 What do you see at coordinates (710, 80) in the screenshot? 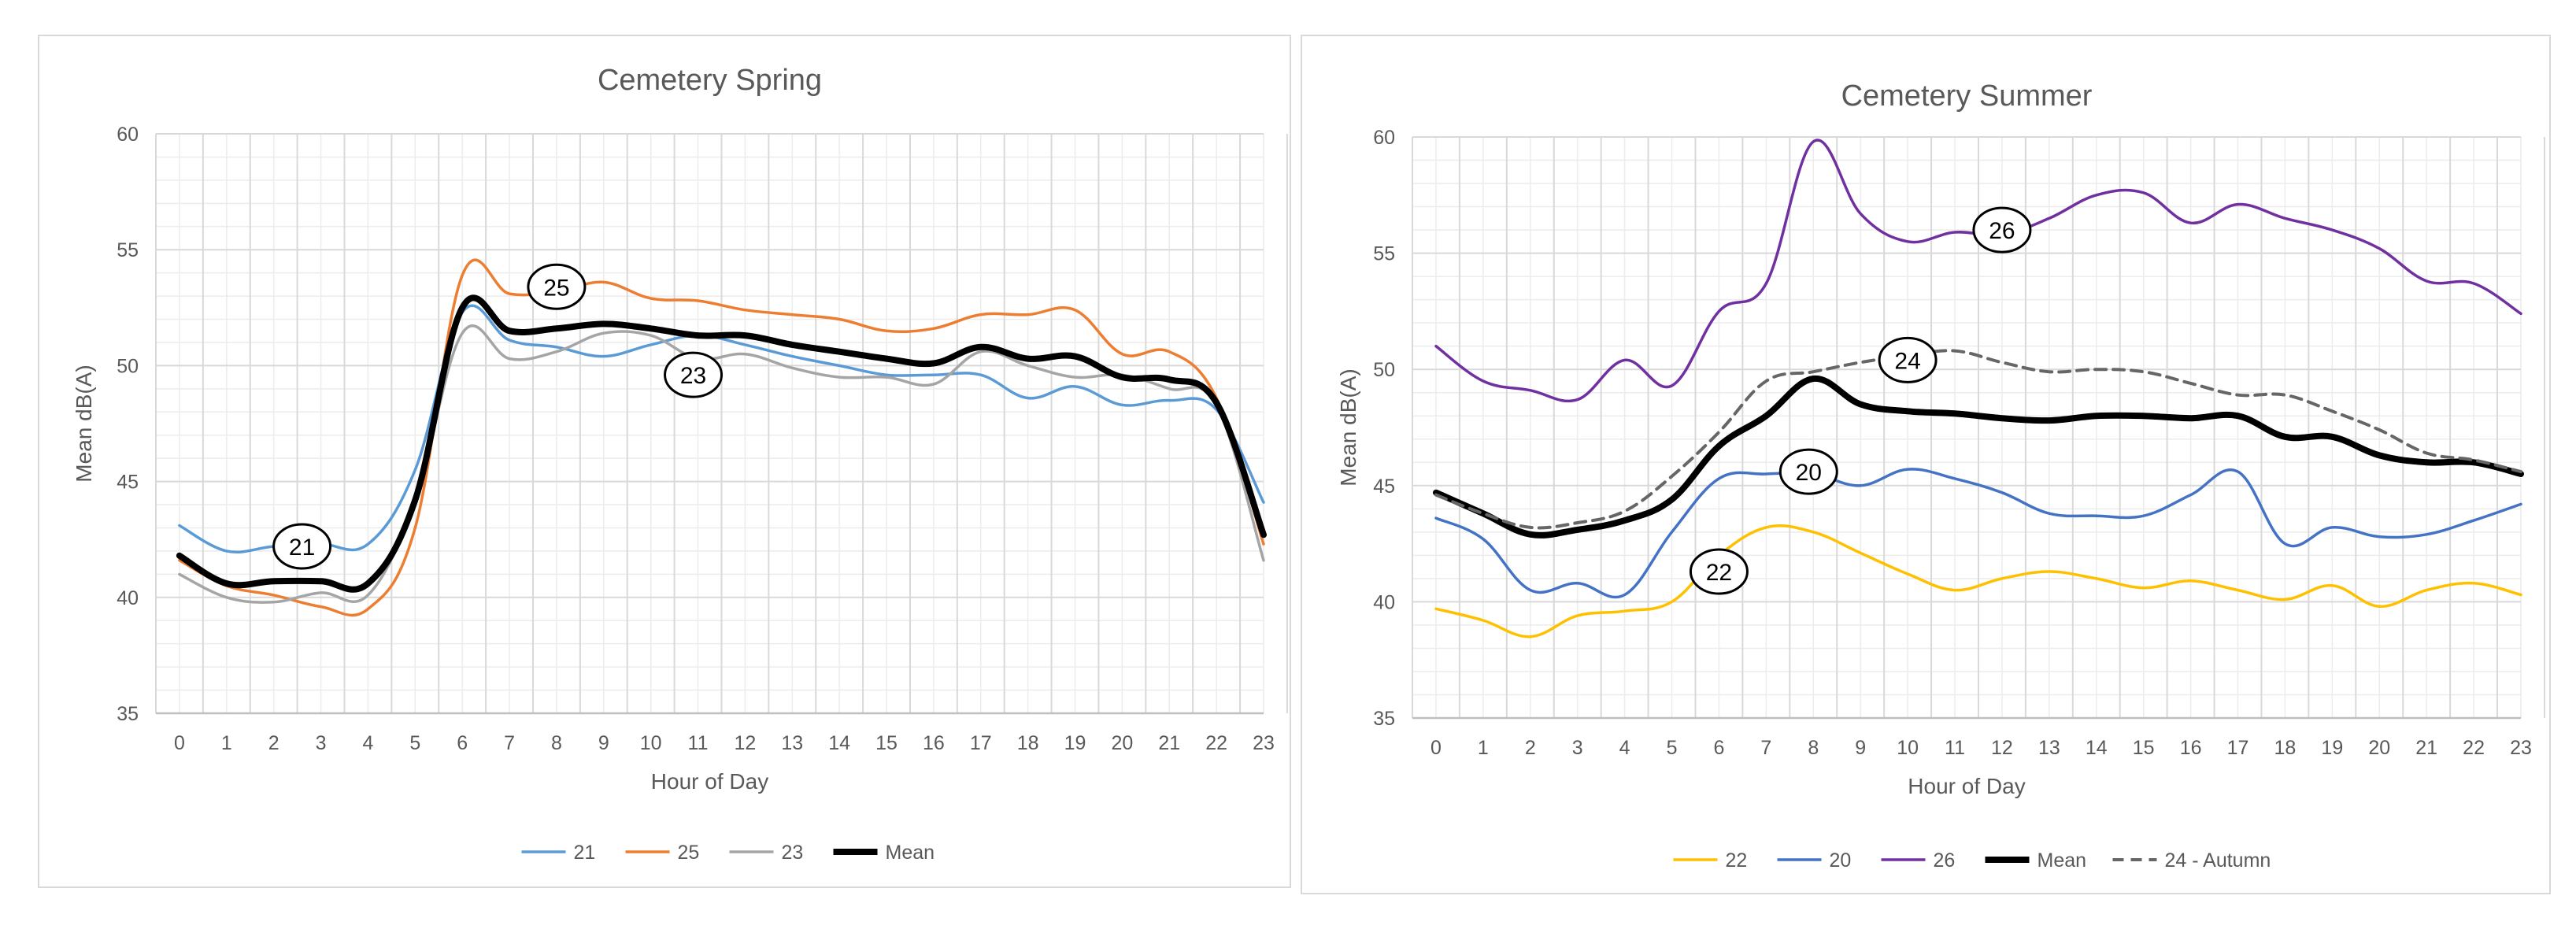
I see `chart-title: Cemetery Spring` at bounding box center [710, 80].